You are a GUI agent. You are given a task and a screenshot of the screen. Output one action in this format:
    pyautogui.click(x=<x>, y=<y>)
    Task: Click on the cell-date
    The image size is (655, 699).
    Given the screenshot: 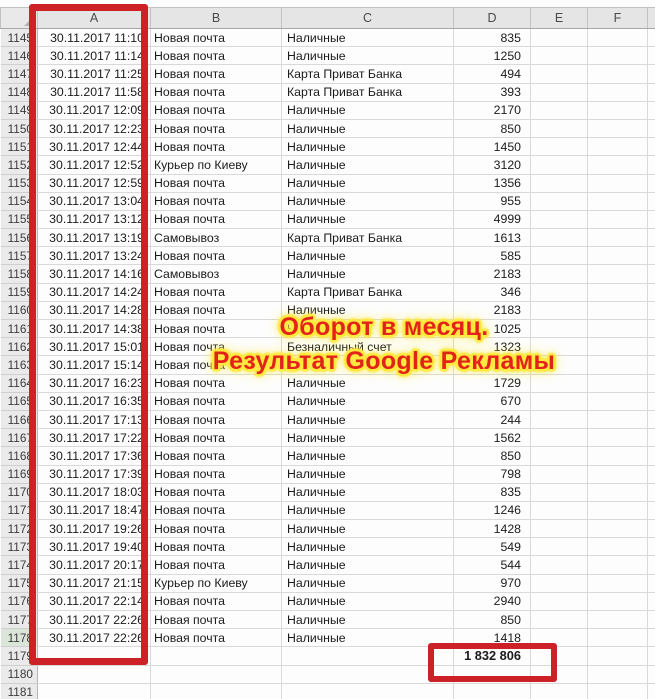 What is the action you would take?
    pyautogui.click(x=94, y=656)
    